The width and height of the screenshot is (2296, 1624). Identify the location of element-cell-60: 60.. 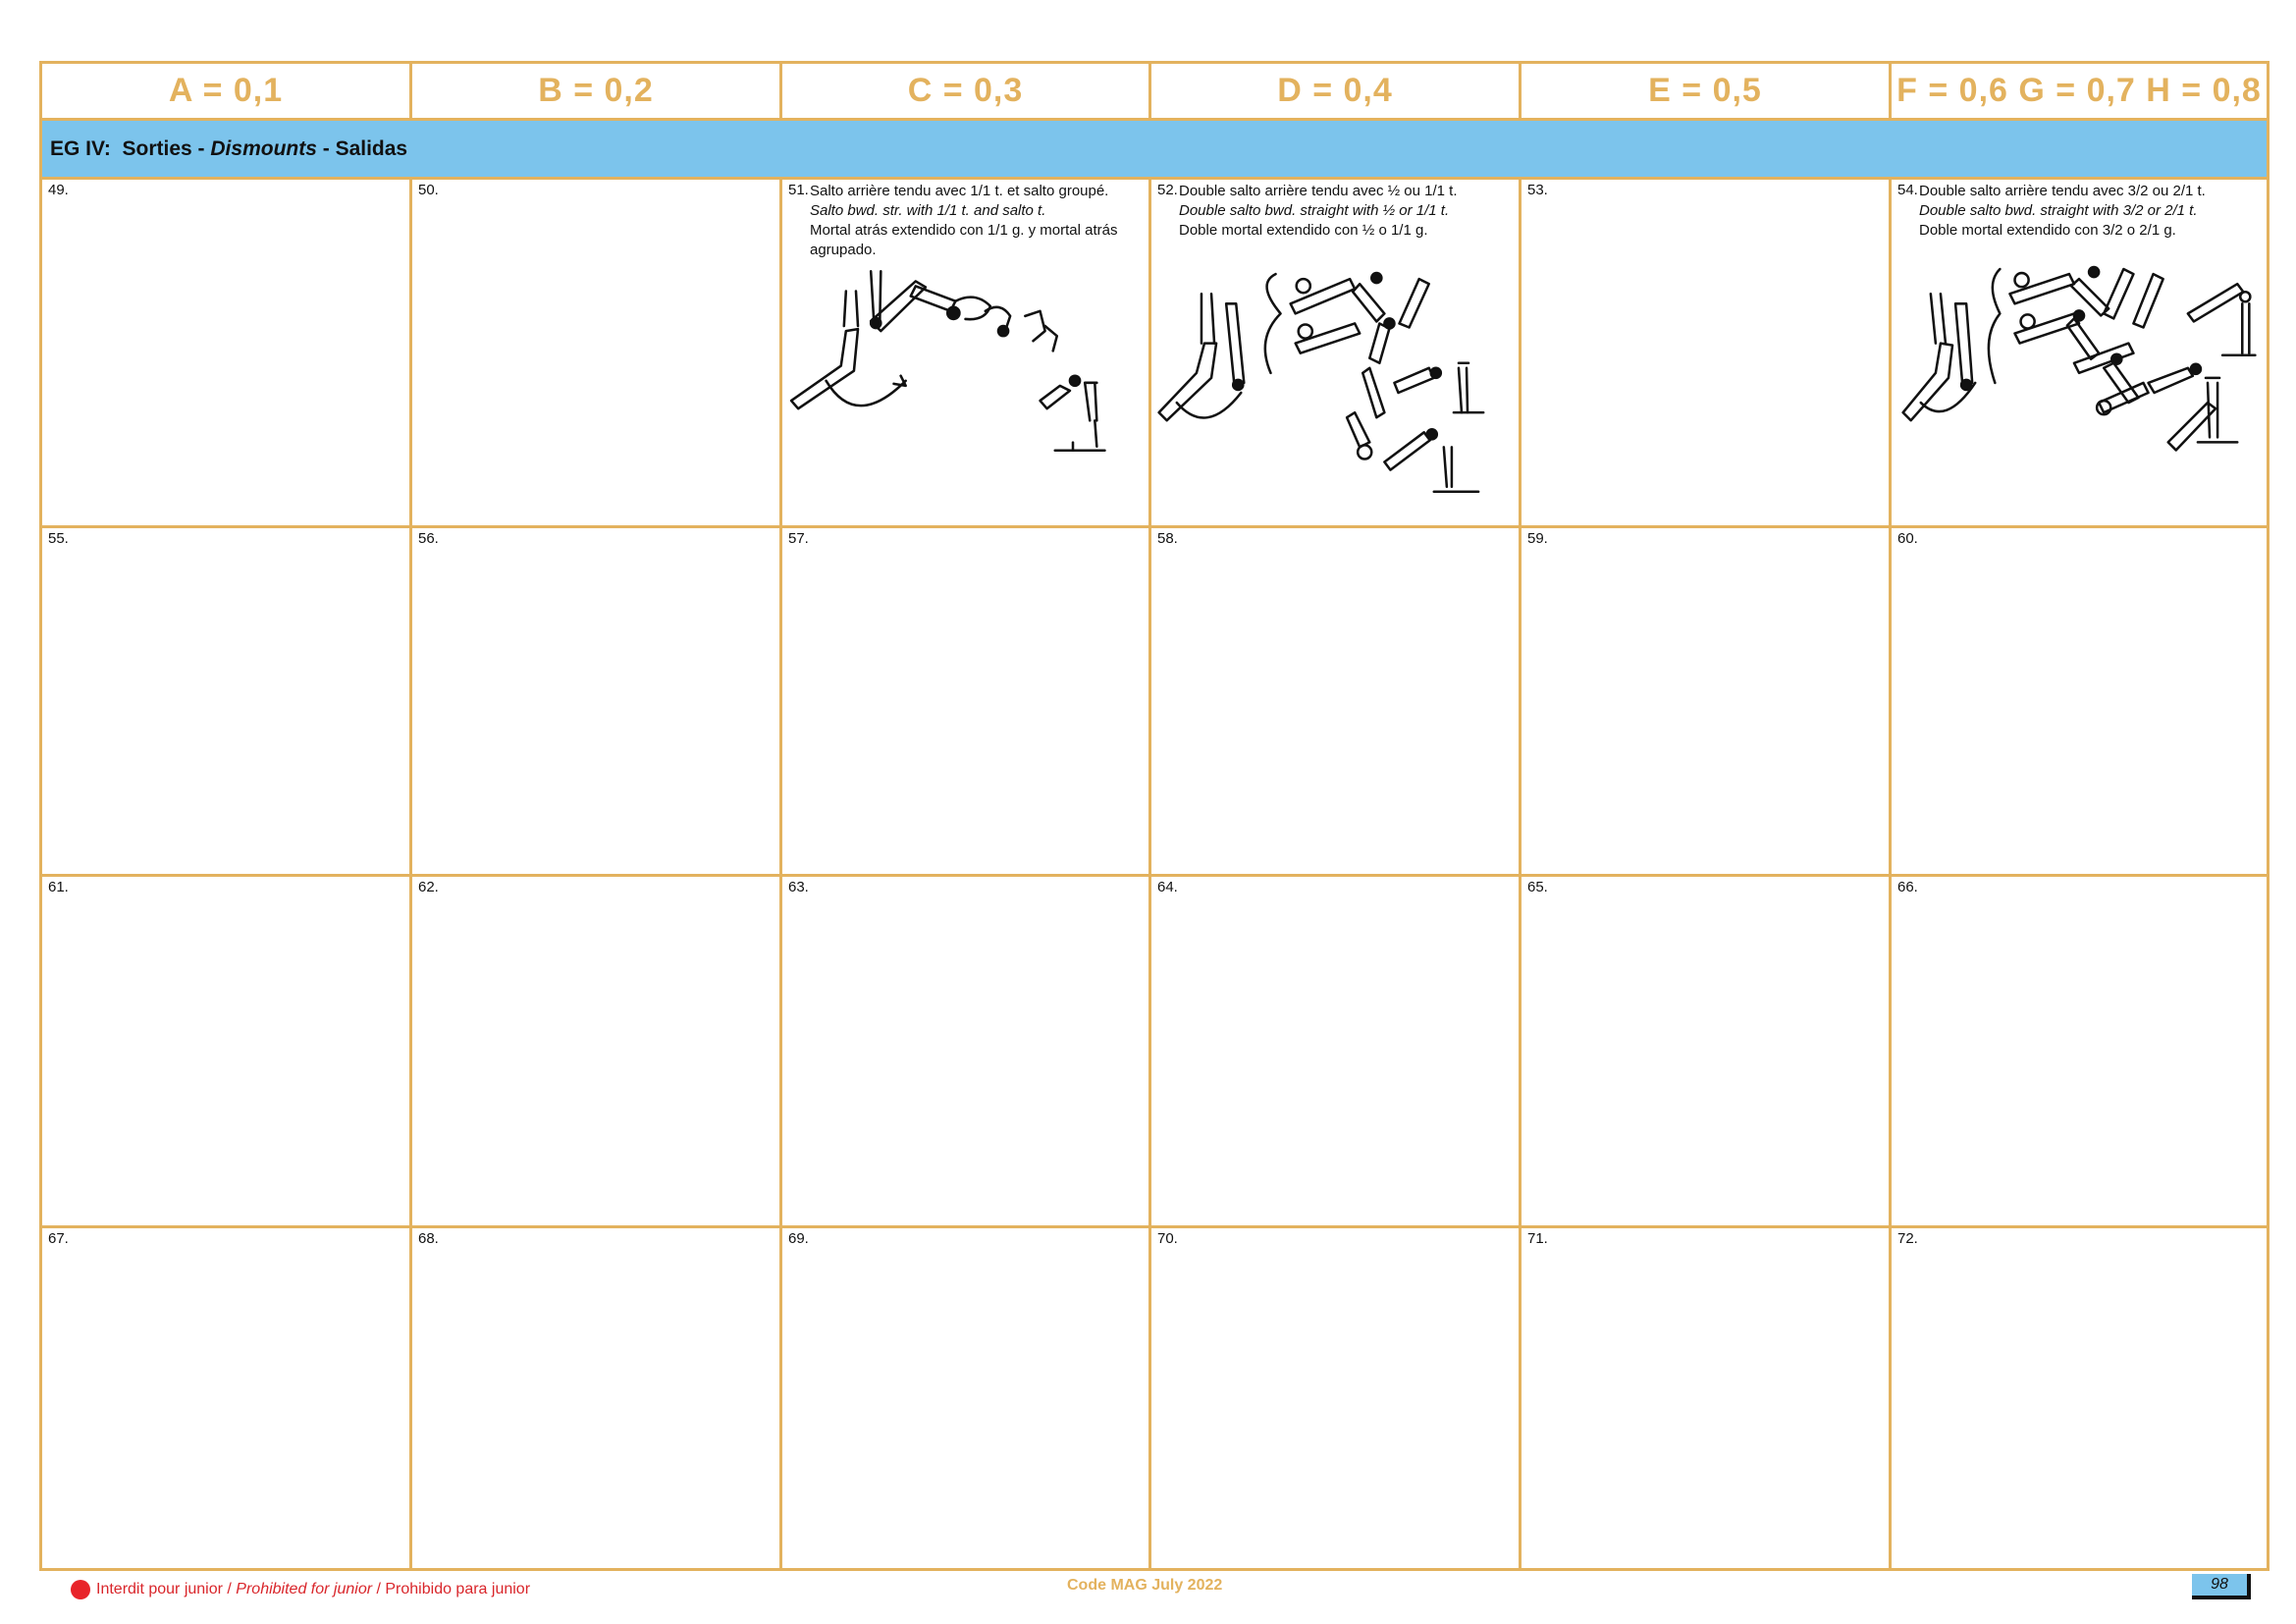
(2079, 701).